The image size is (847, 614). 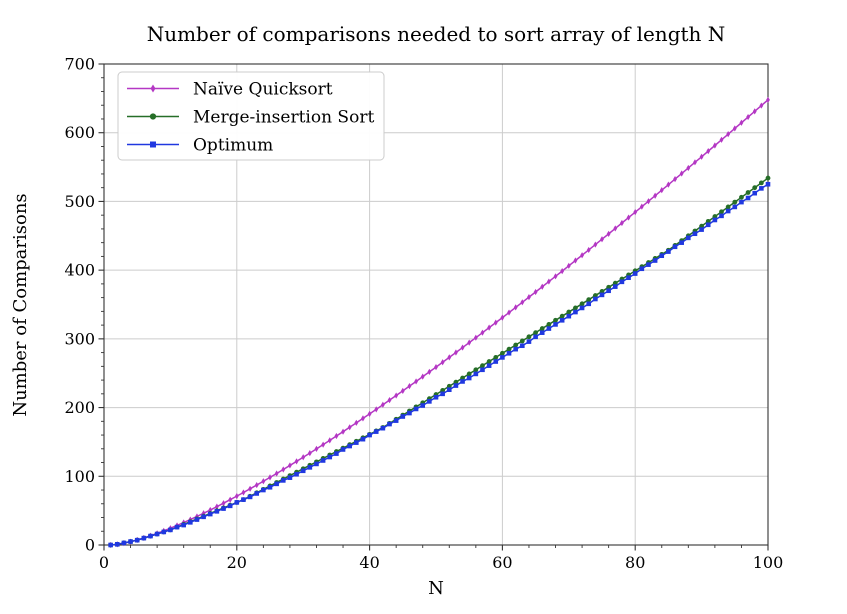 I want to click on legend-item-merge-insertion-sort: Merge-insertion Sort, so click(x=250, y=118).